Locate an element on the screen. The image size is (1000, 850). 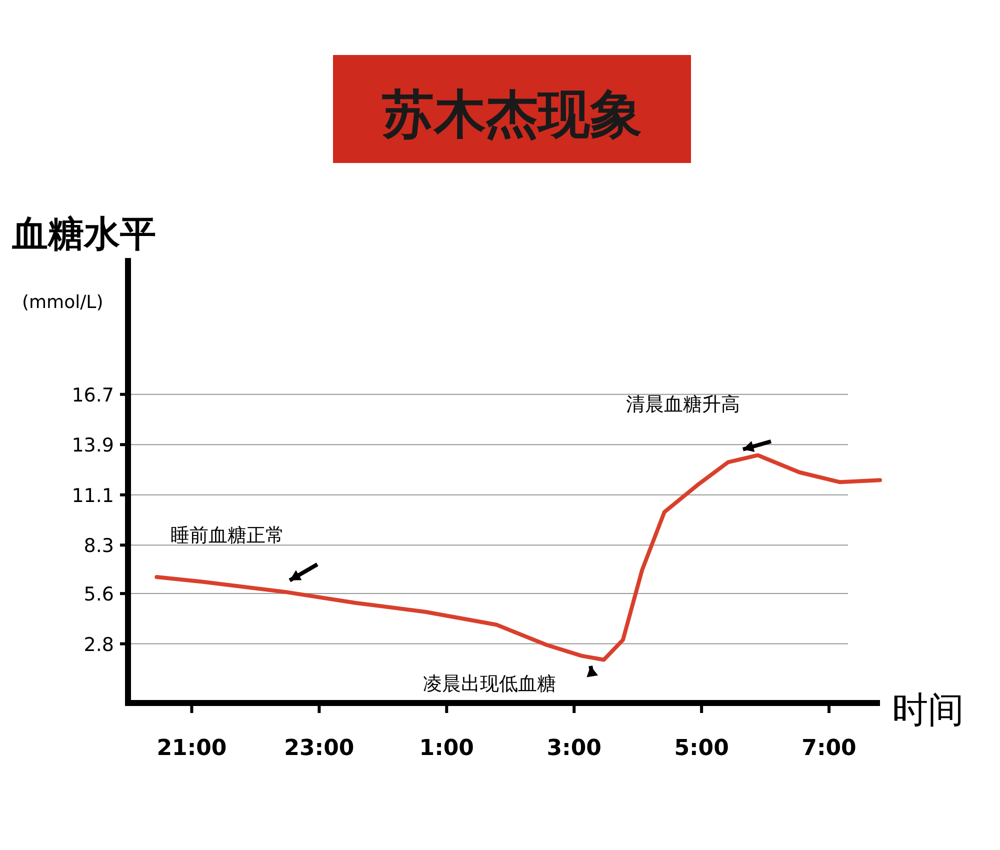
text: (mmol/L) is located at coordinates (63, 302).